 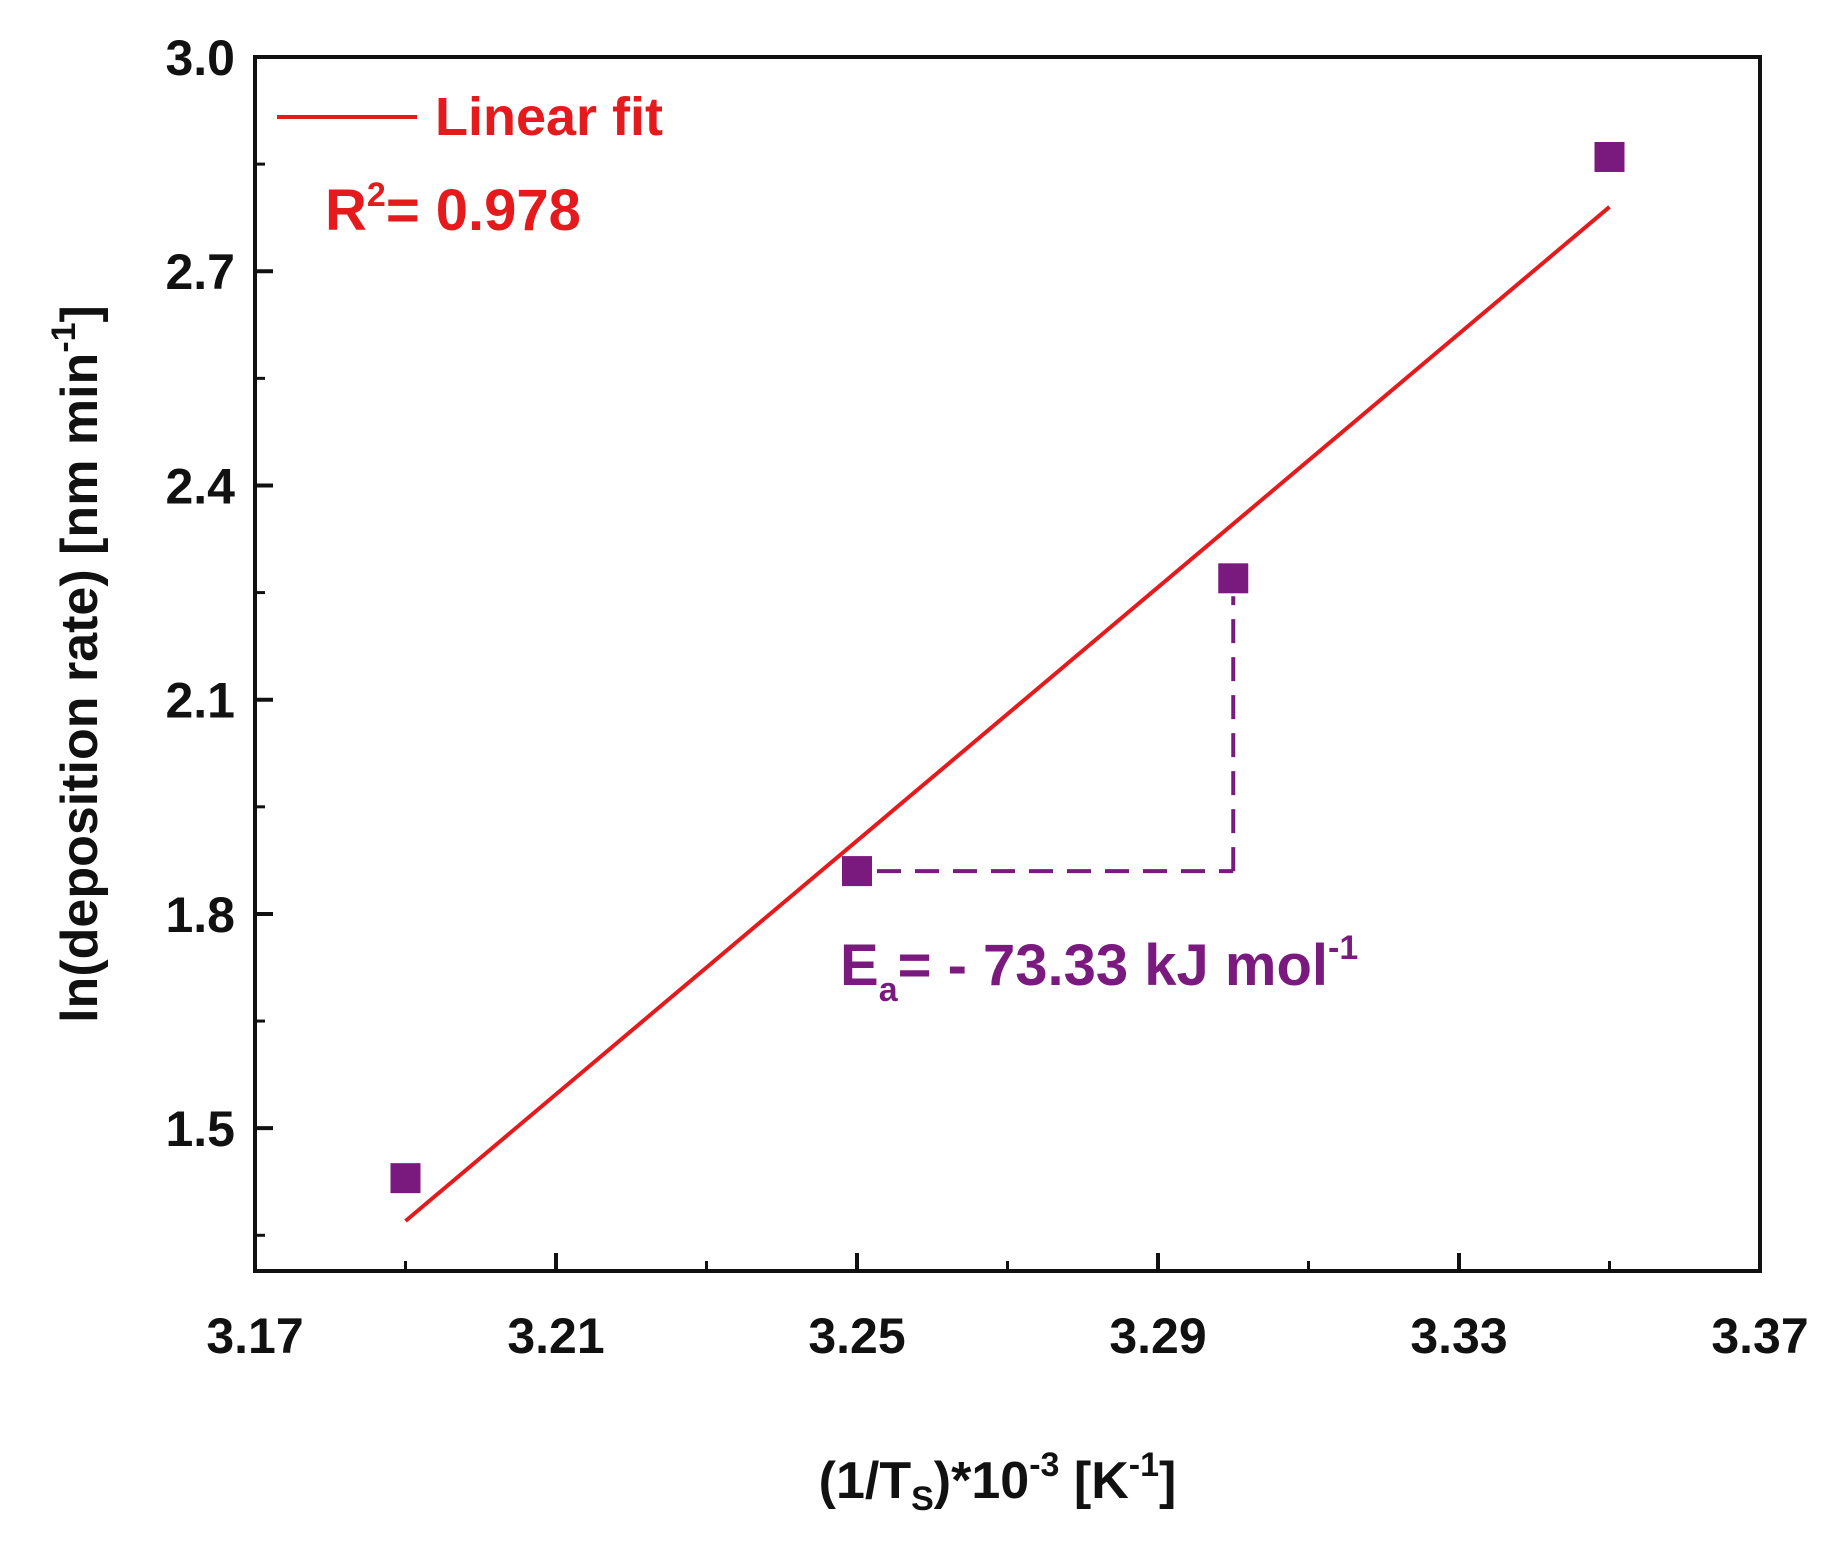 What do you see at coordinates (1458, 1336) in the screenshot?
I see `x-tick-label: 3.33` at bounding box center [1458, 1336].